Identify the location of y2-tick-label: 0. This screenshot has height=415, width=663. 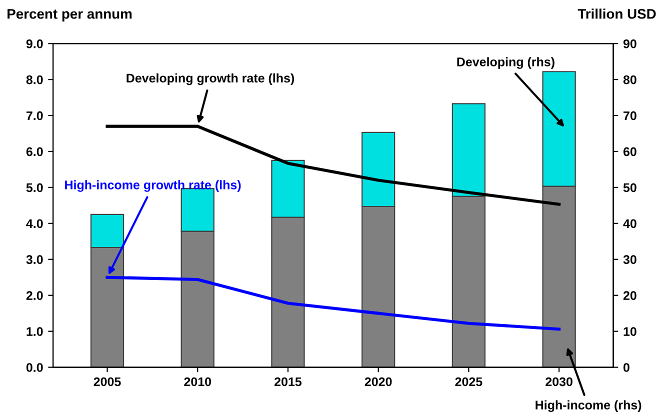
(626, 367).